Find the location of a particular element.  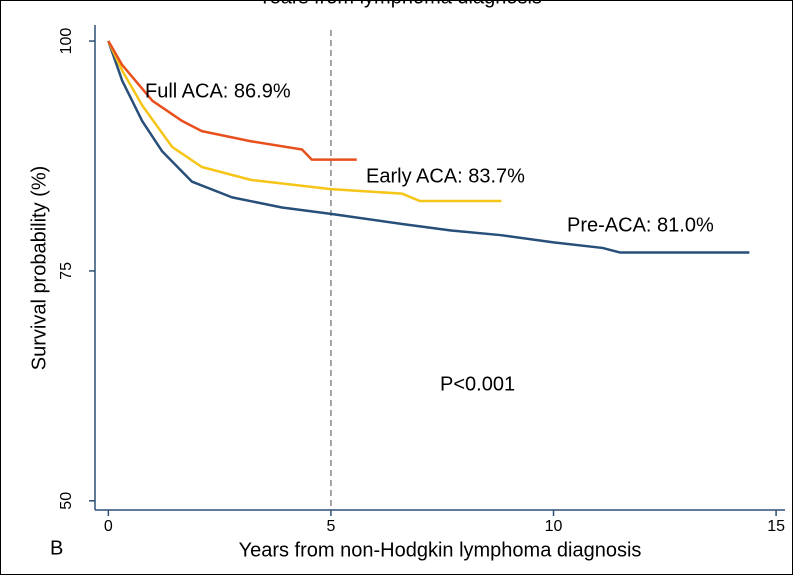

x-tick-label: 15 is located at coordinates (776, 526).